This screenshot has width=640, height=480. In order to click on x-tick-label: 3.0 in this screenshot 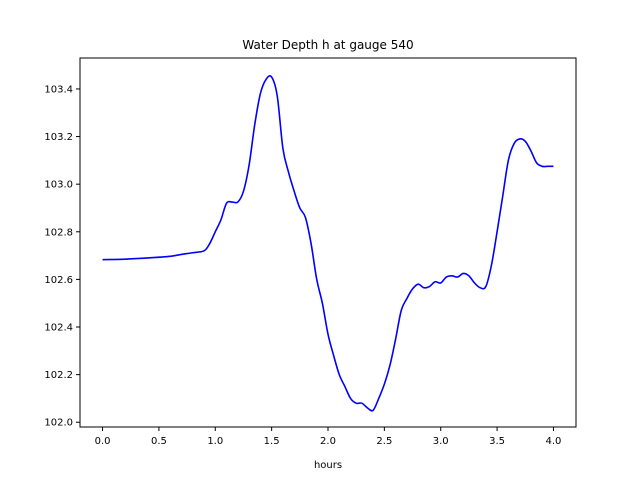, I will do `click(441, 441)`.